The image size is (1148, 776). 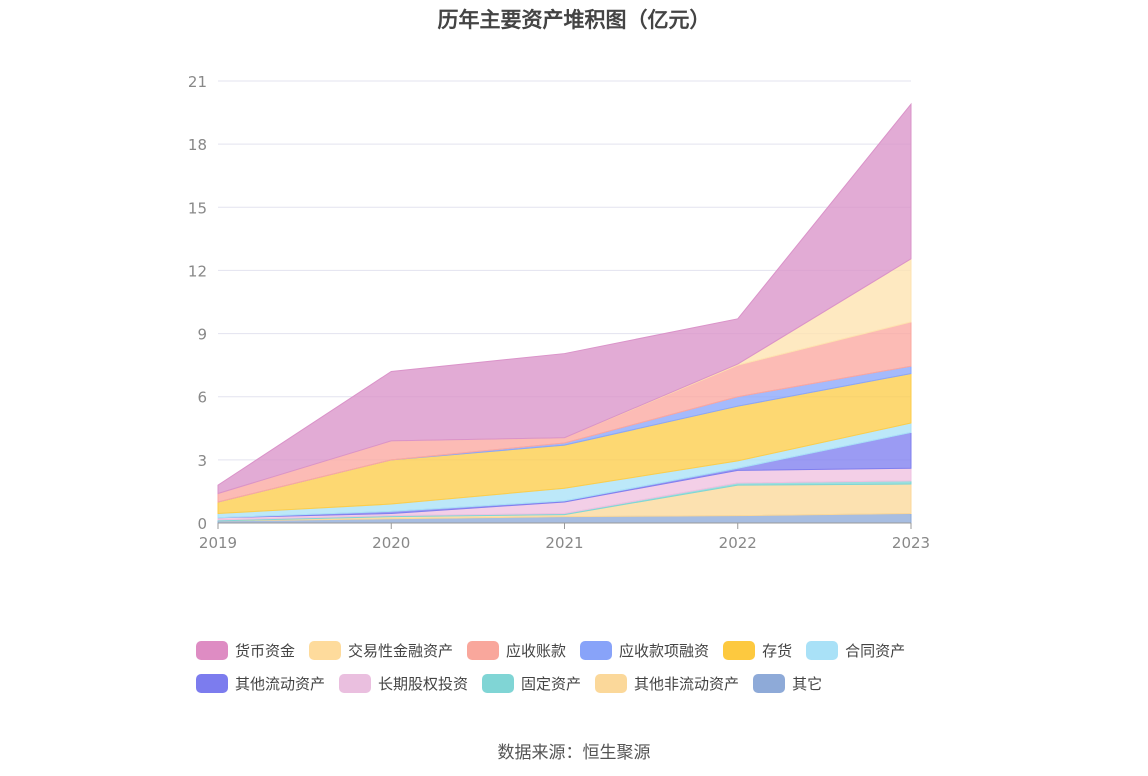 I want to click on legend-label: 其他流动资产, so click(x=280, y=684).